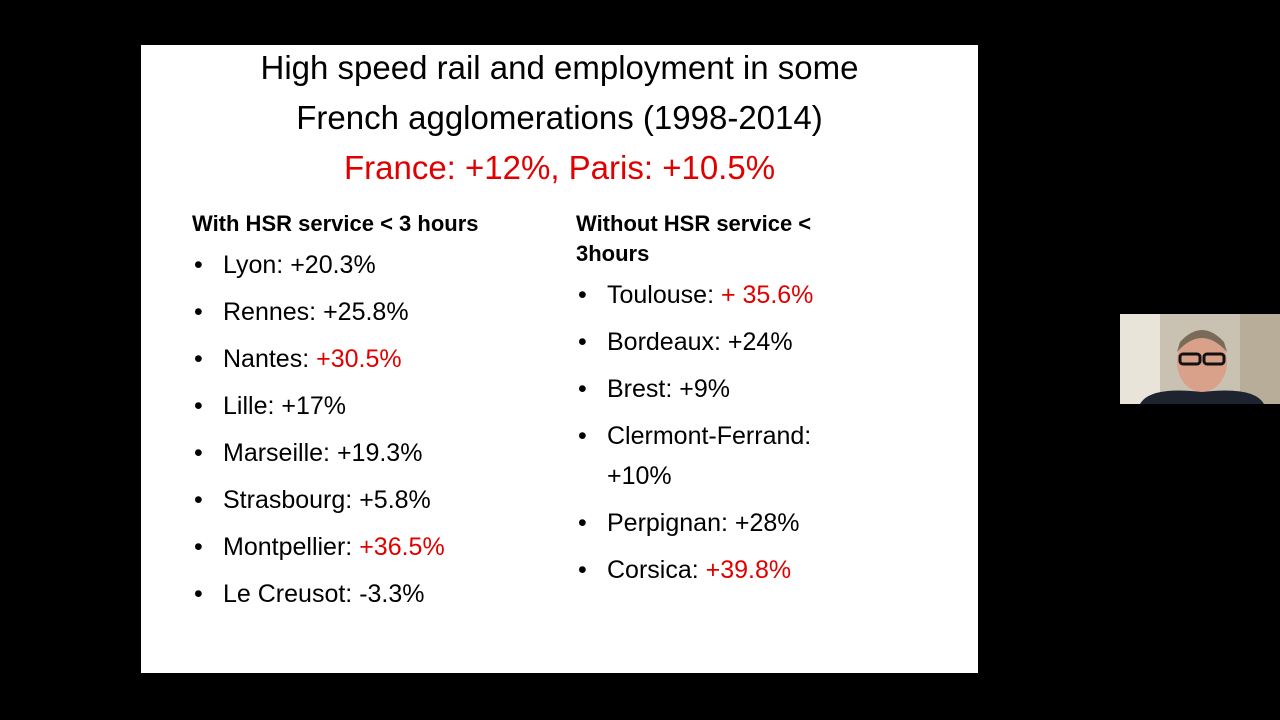 The width and height of the screenshot is (1280, 720). I want to click on bullet-item: Lyon: +20.3%, so click(372, 265).